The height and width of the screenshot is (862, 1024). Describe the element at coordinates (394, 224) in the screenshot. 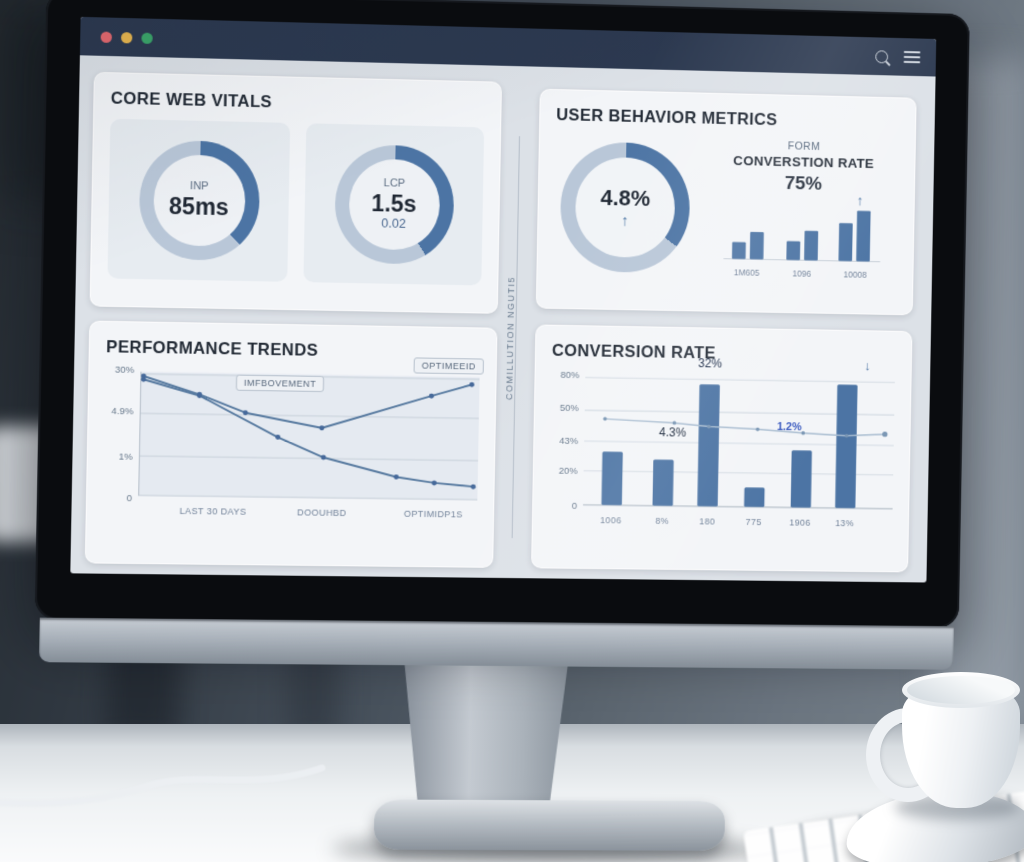

I see `gauge-subvalue: 0.02` at that location.